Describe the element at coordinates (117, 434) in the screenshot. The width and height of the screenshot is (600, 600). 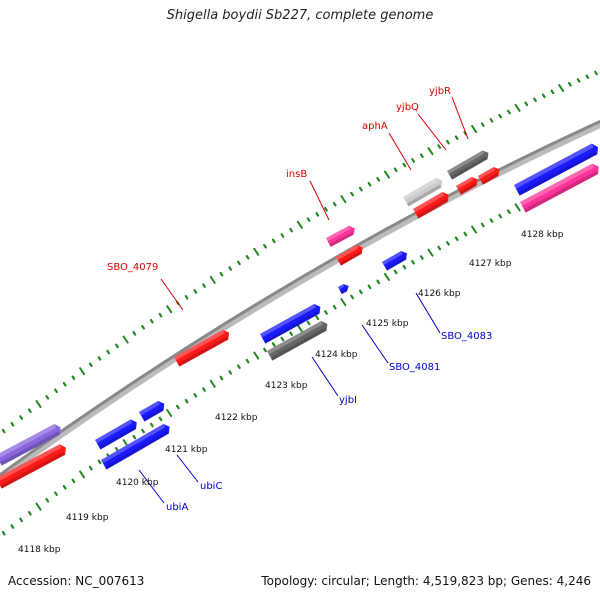
I see `feature-ubic-a` at that location.